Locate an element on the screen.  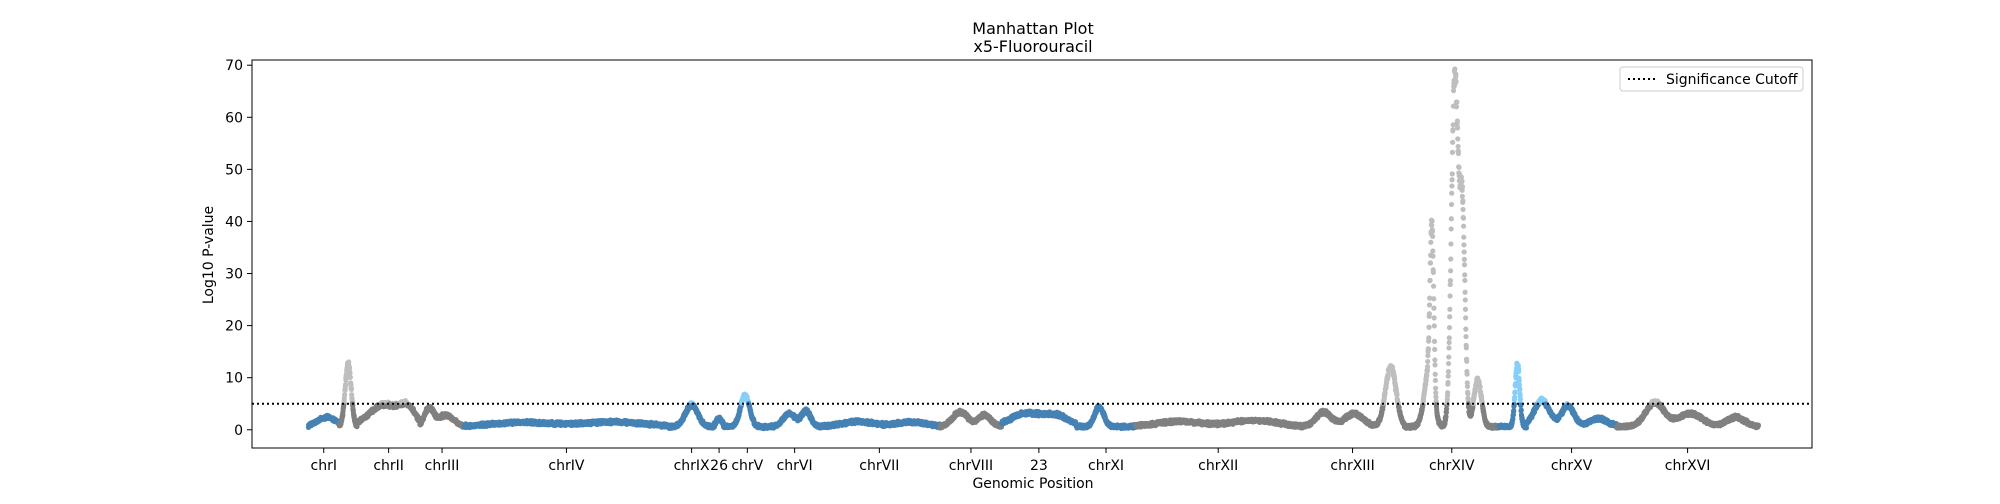
chart-subtitle: x5-Fluorouracil is located at coordinates (1032, 46).